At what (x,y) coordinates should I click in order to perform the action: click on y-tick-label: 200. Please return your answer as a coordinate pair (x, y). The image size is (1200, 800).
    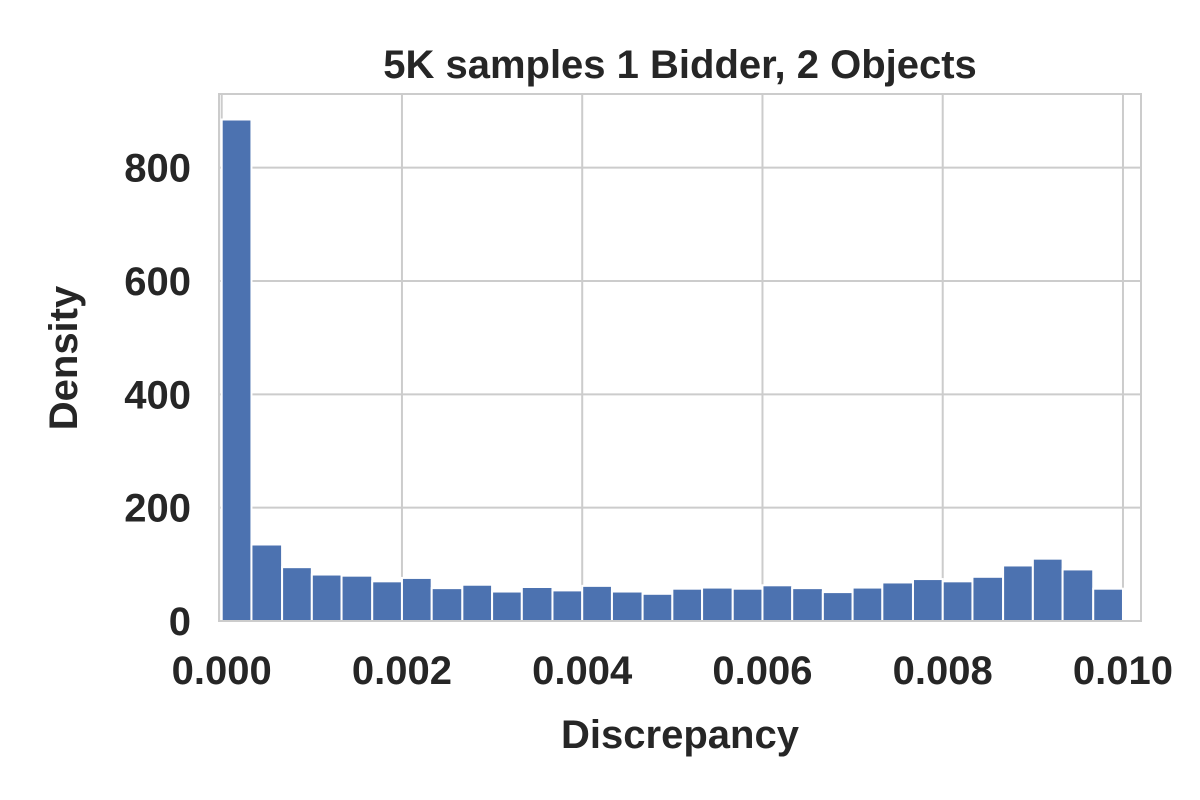
    Looking at the image, I should click on (157, 509).